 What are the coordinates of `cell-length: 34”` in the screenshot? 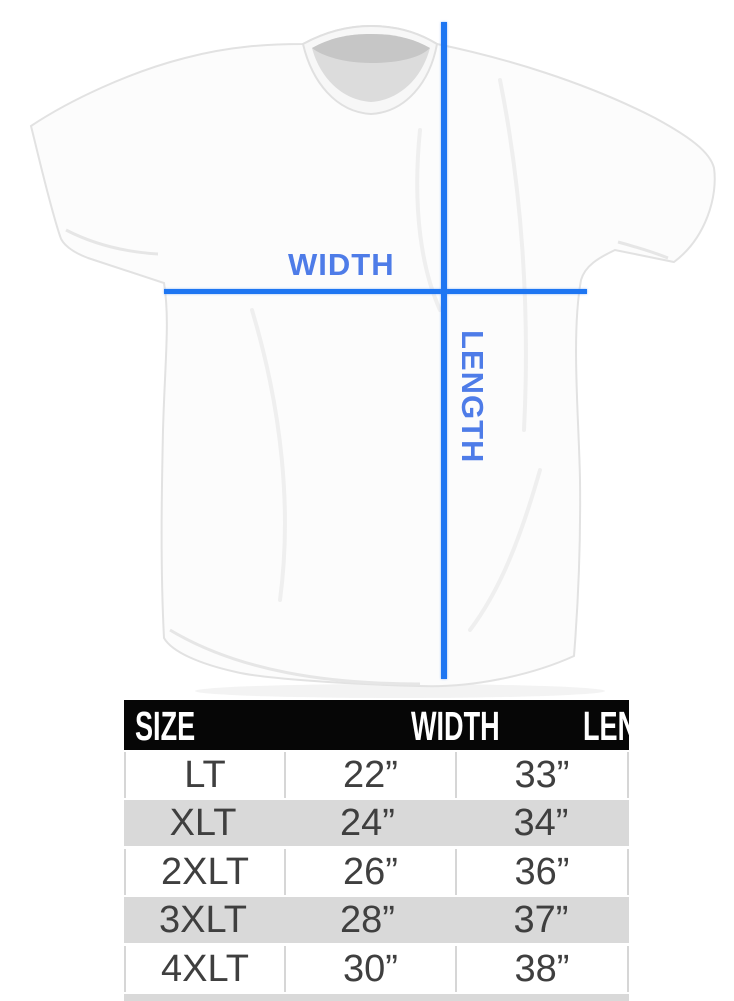 It's located at (541, 823).